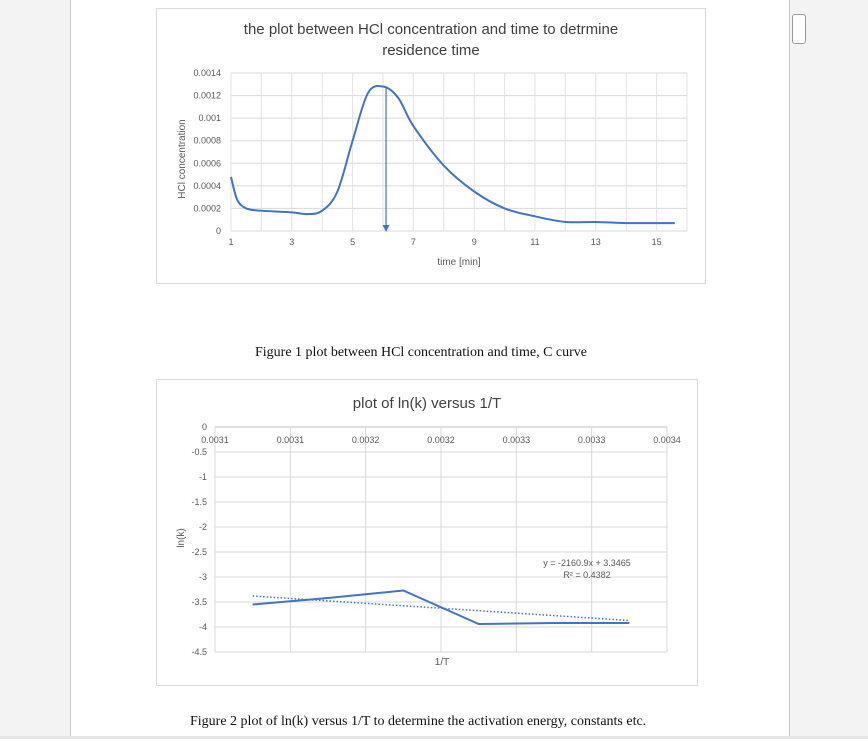  I want to click on chart-1-xtick: 1, so click(230, 242).